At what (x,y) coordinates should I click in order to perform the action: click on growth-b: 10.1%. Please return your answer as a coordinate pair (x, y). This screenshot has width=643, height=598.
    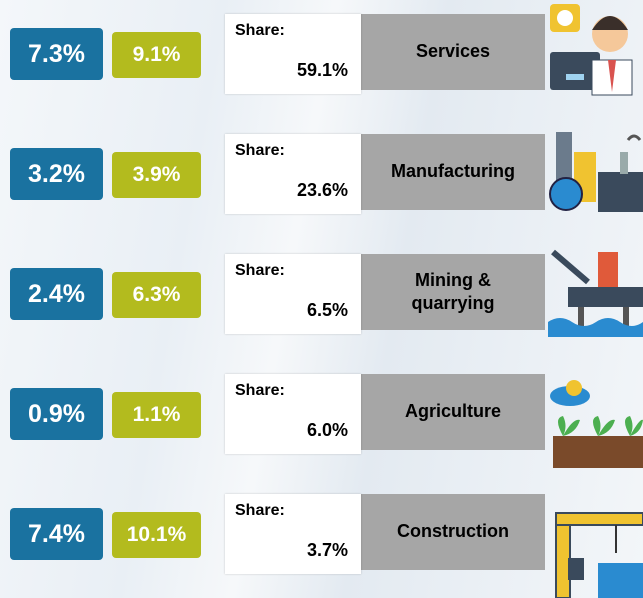
    Looking at the image, I should click on (156, 535).